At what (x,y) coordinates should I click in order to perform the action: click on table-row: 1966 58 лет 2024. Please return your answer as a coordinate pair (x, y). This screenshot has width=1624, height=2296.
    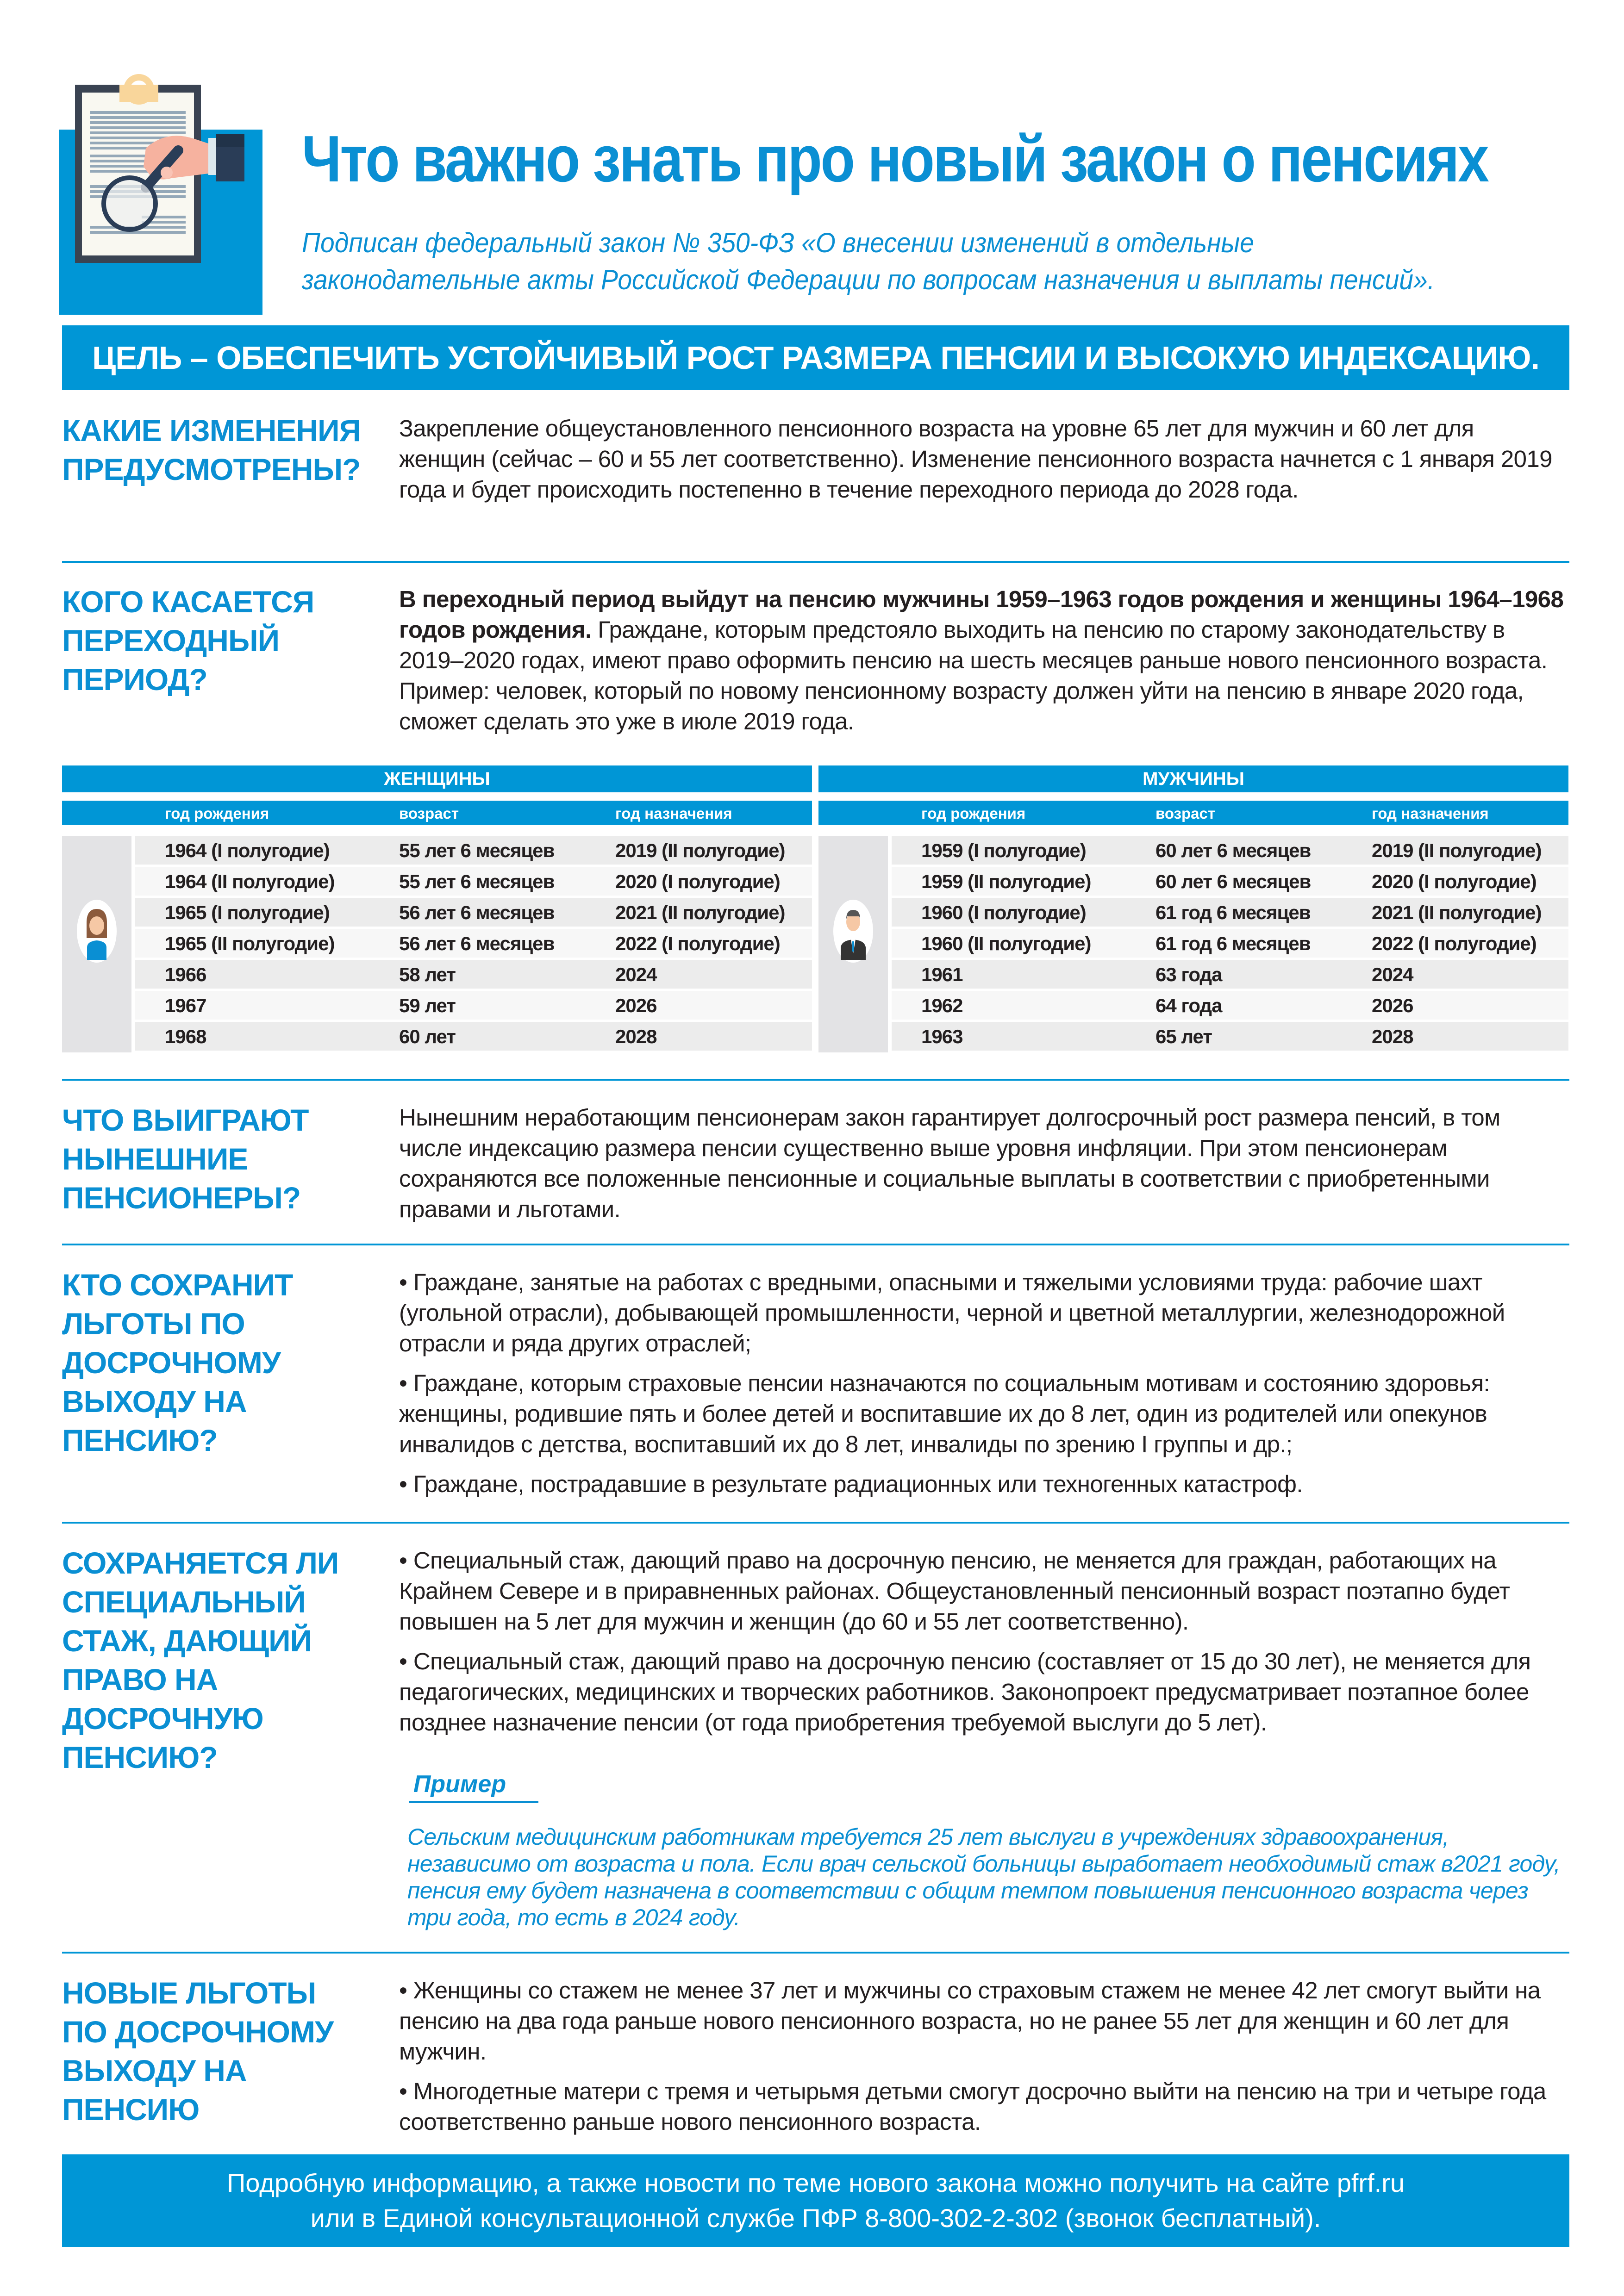
    Looking at the image, I should click on (473, 974).